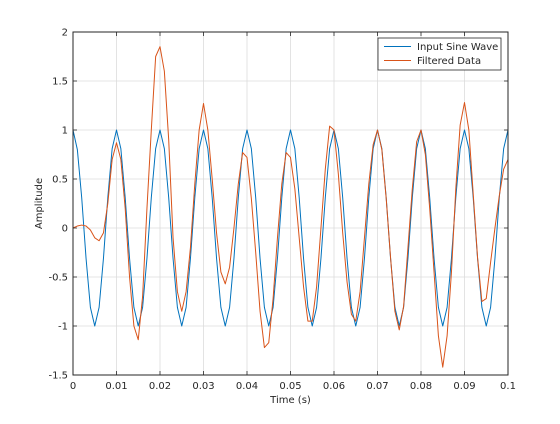  I want to click on x-tick-label: 0, so click(73, 386).